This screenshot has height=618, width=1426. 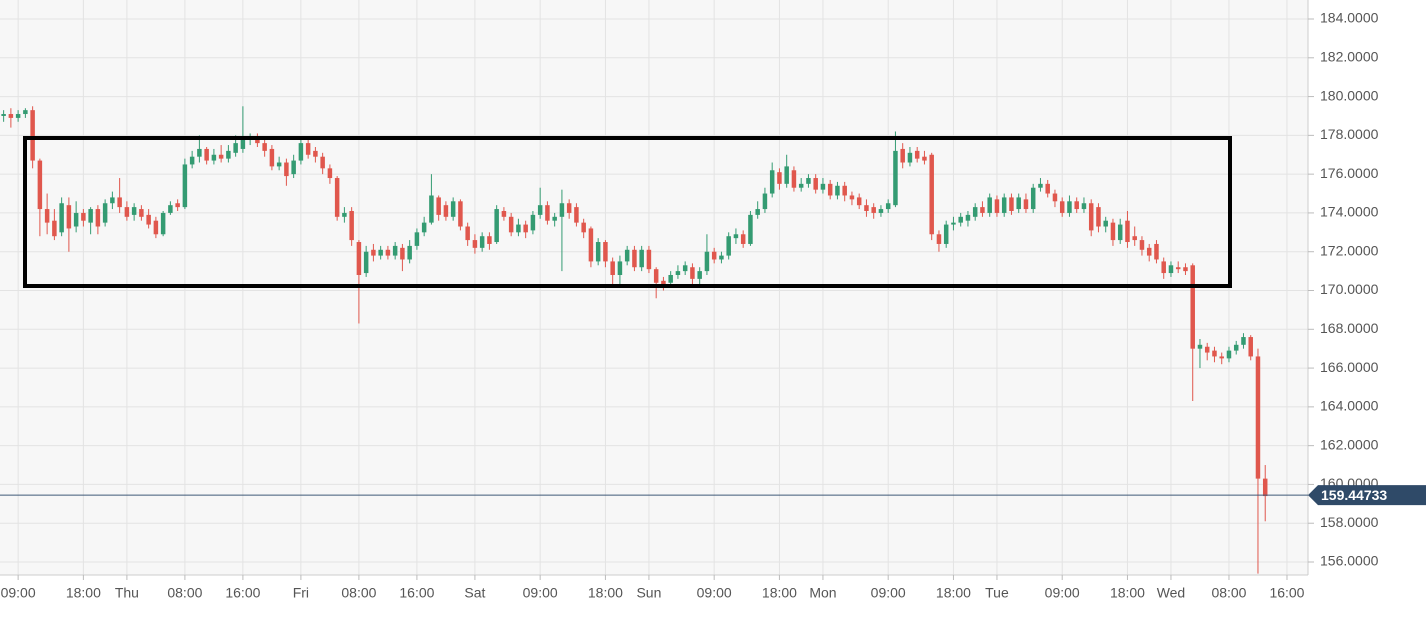 I want to click on y-tick-label: 168.0000, so click(x=1349, y=328).